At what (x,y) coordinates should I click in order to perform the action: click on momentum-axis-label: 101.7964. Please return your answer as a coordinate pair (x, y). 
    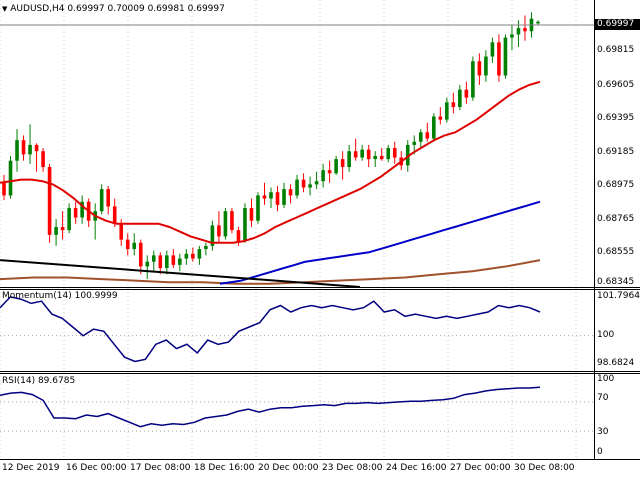
    Looking at the image, I should click on (618, 296).